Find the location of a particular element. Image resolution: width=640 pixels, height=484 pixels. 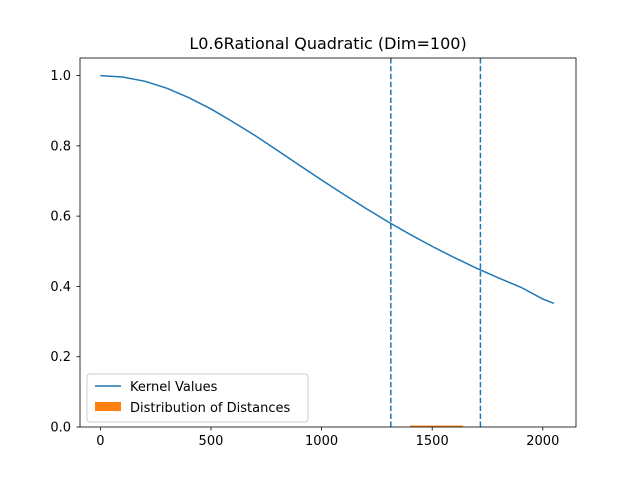

y-tick-label: 0.0 is located at coordinates (60, 428).